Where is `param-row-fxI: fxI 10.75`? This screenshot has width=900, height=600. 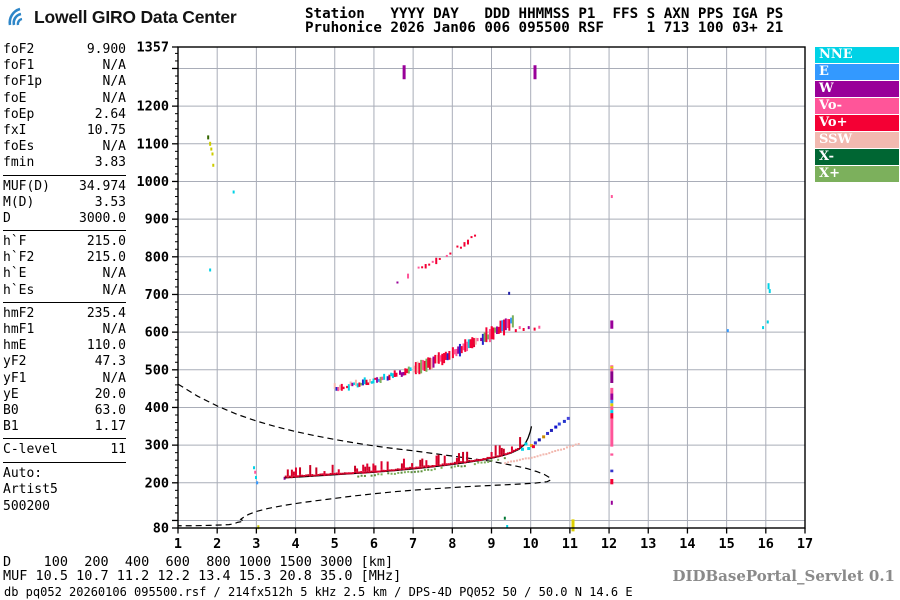 param-row-fxI: fxI 10.75 is located at coordinates (64, 131).